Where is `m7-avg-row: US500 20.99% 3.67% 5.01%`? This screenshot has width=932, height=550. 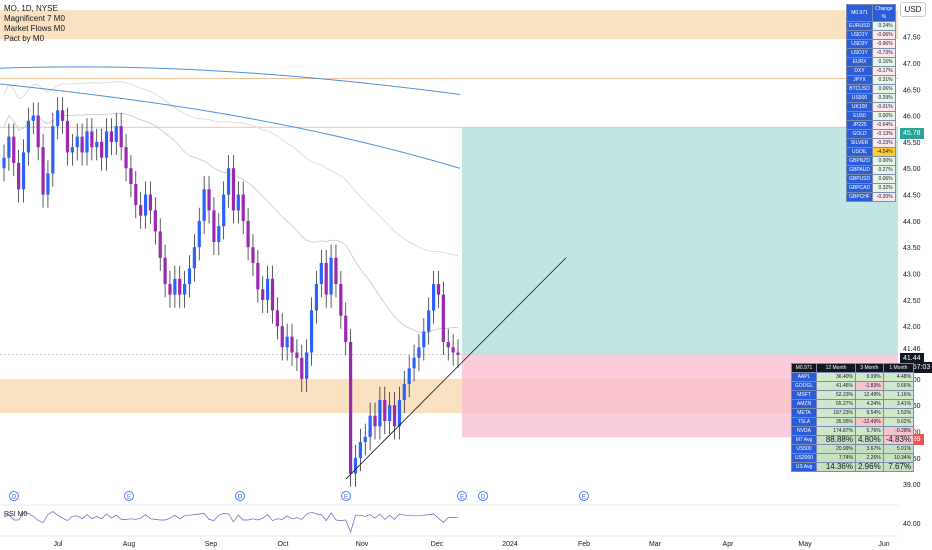 m7-avg-row: US500 20.99% 3.67% 5.01% is located at coordinates (853, 449).